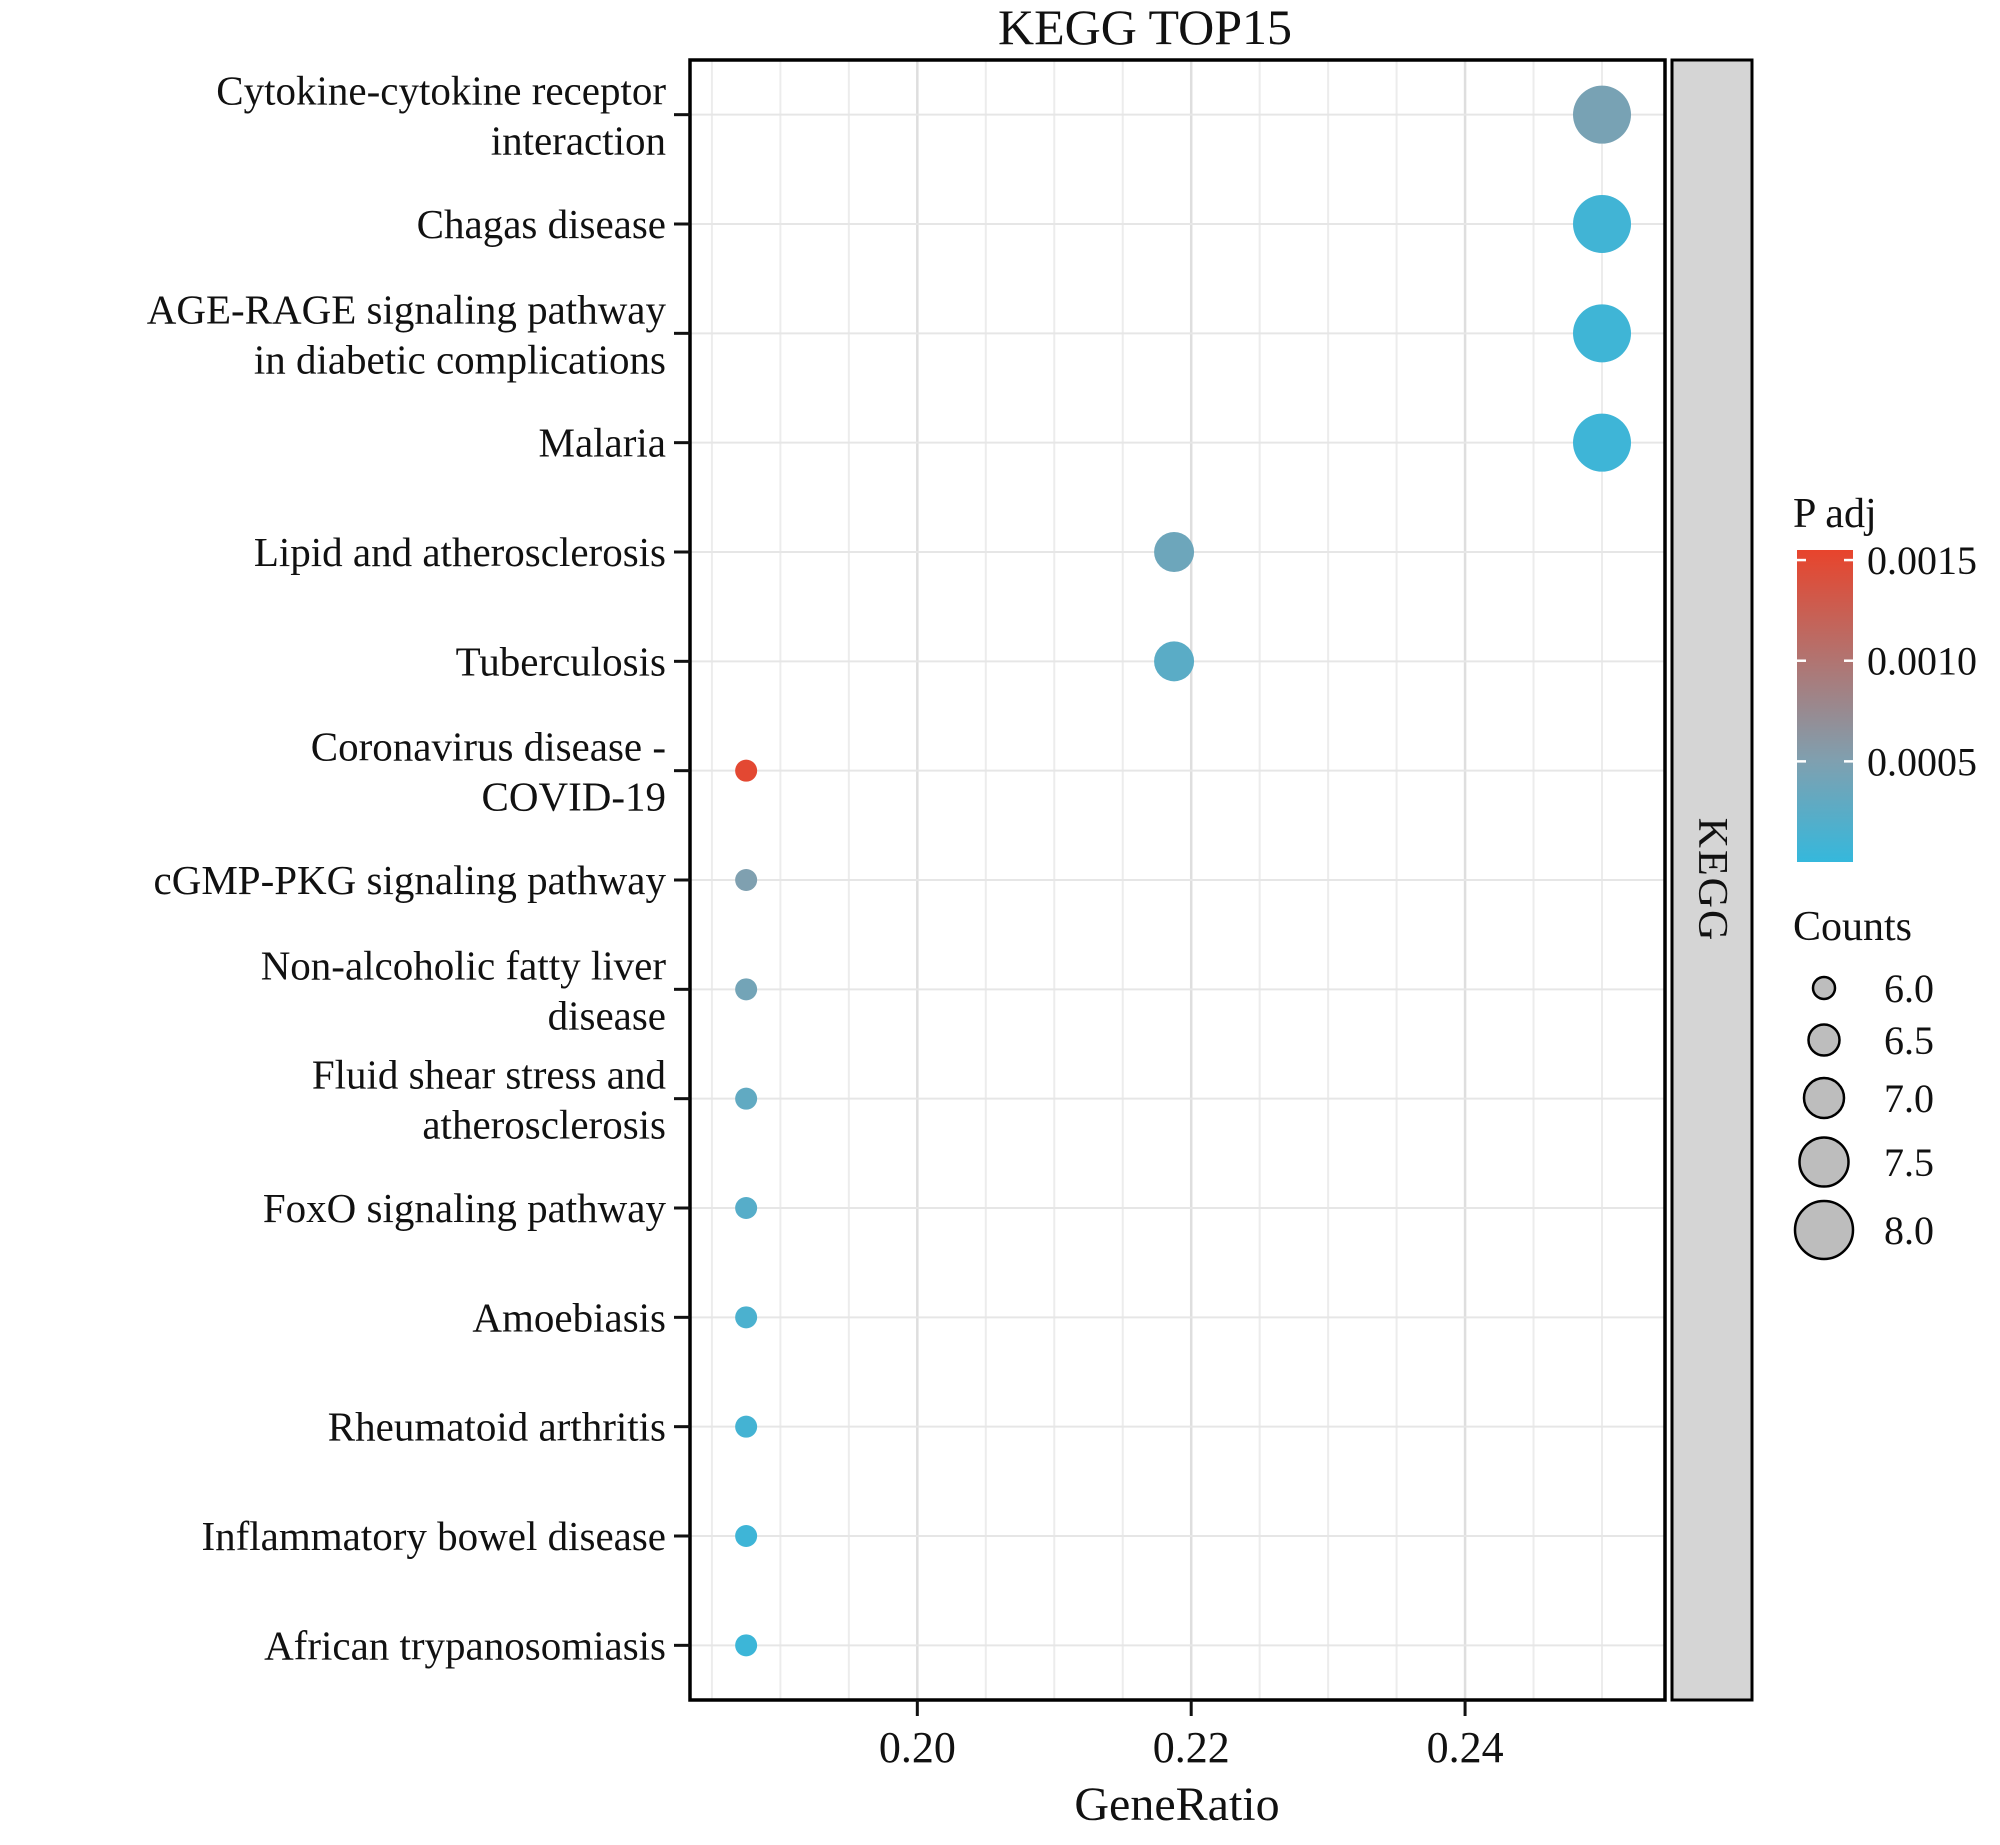  I want to click on y-axis-label: FoxO signaling pathway, so click(465, 1208).